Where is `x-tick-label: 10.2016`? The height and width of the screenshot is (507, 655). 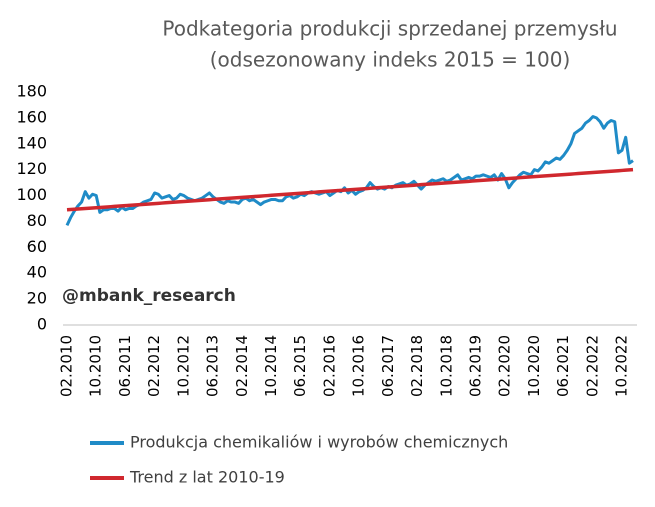
x-tick-label: 10.2016 is located at coordinates (359, 366).